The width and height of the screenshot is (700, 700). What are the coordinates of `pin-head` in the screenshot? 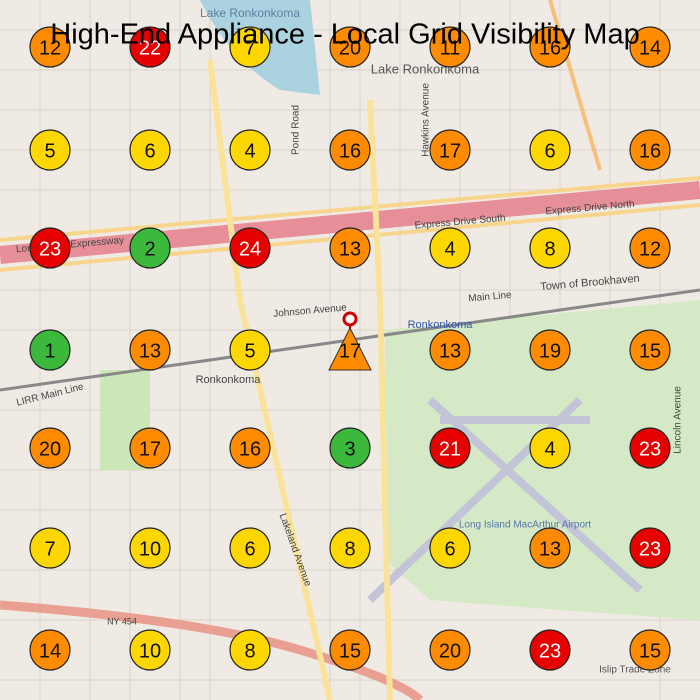 It's located at (350, 319).